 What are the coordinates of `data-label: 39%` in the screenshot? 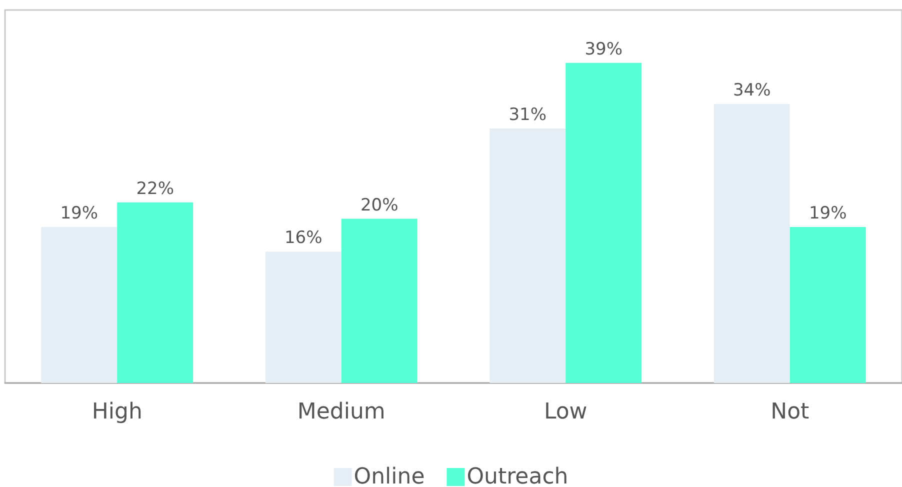 It's located at (603, 49).